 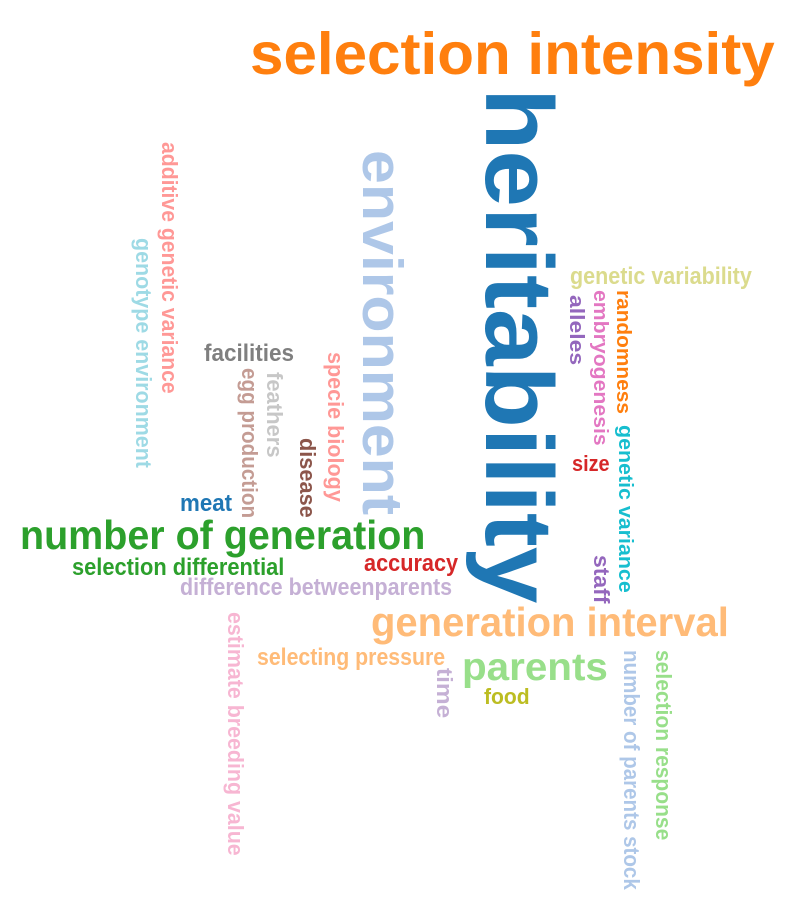 What do you see at coordinates (223, 535) in the screenshot?
I see `word-number-of-generation: number of generation` at bounding box center [223, 535].